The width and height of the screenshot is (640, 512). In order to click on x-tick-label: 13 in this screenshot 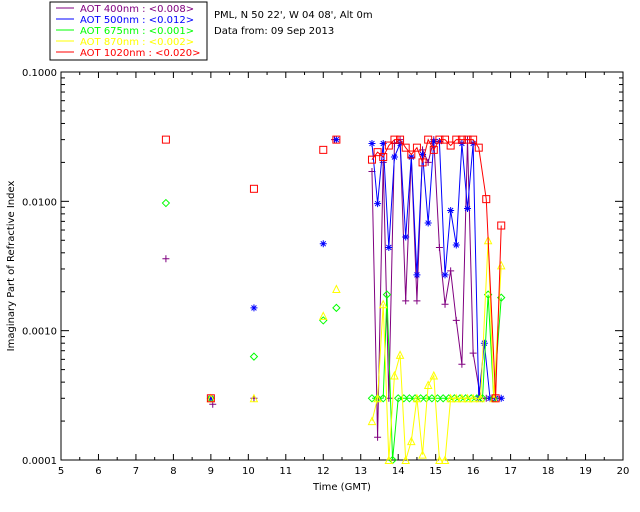, I will do `click(360, 471)`.